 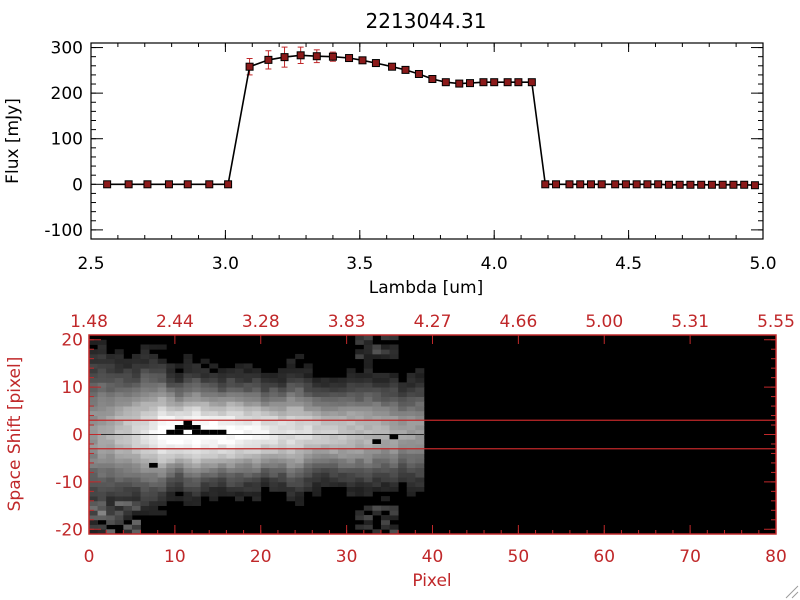 I want to click on aperture-lines, so click(x=432, y=434).